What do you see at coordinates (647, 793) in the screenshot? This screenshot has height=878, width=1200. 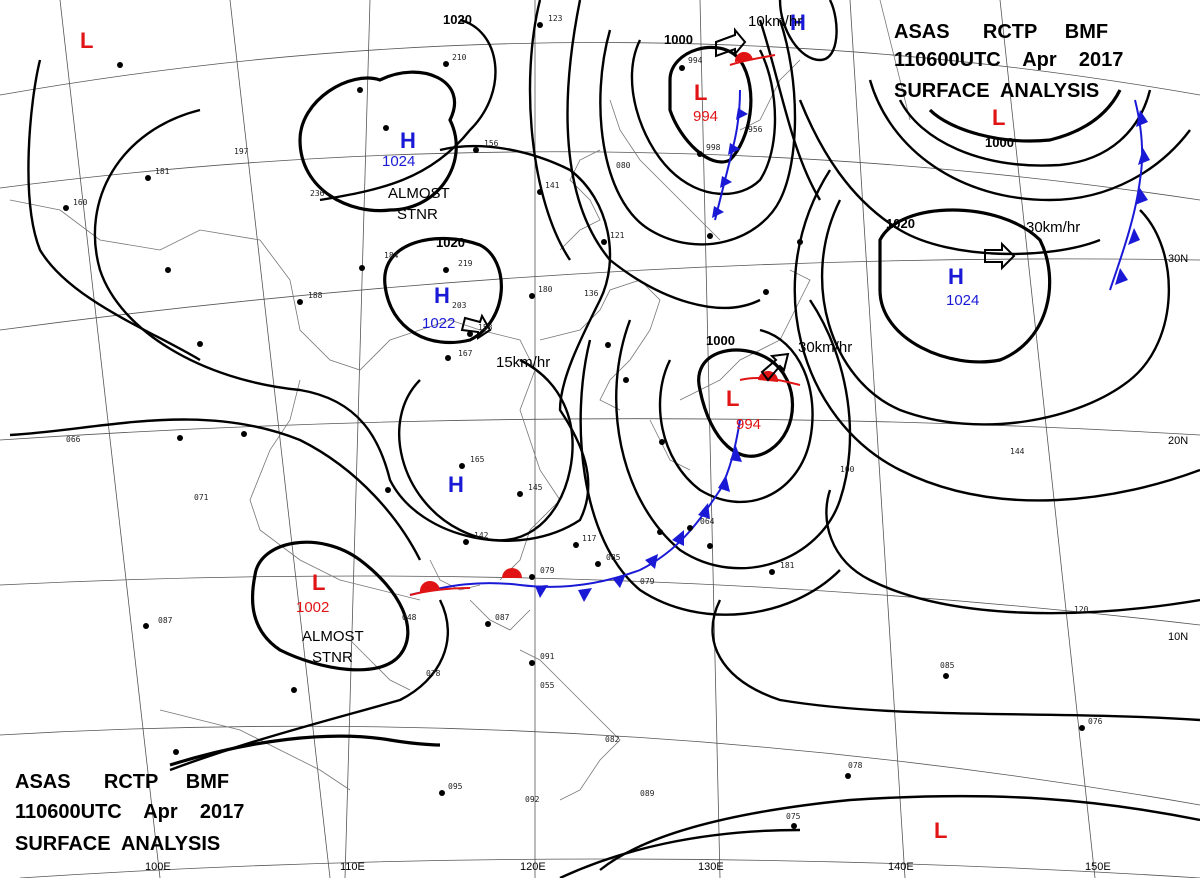 I see `station-value: 089` at bounding box center [647, 793].